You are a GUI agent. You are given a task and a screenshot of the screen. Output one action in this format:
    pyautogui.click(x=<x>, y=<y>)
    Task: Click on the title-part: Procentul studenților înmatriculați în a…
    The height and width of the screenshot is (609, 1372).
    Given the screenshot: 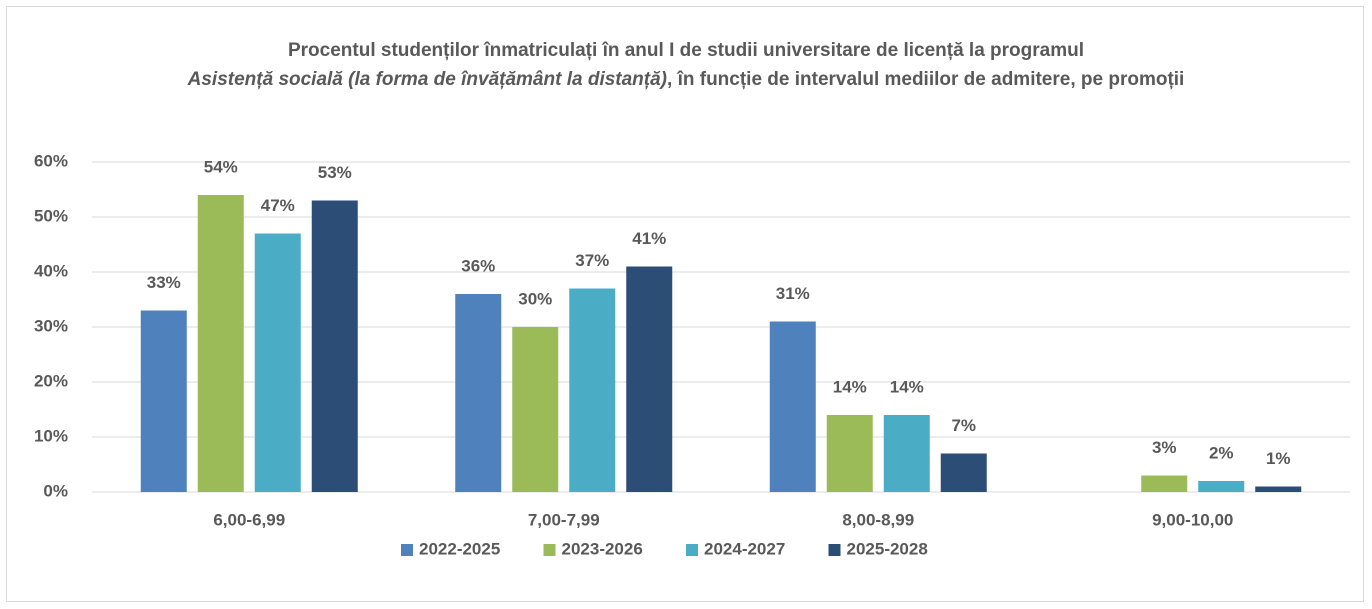 What is the action you would take?
    pyautogui.click(x=686, y=50)
    